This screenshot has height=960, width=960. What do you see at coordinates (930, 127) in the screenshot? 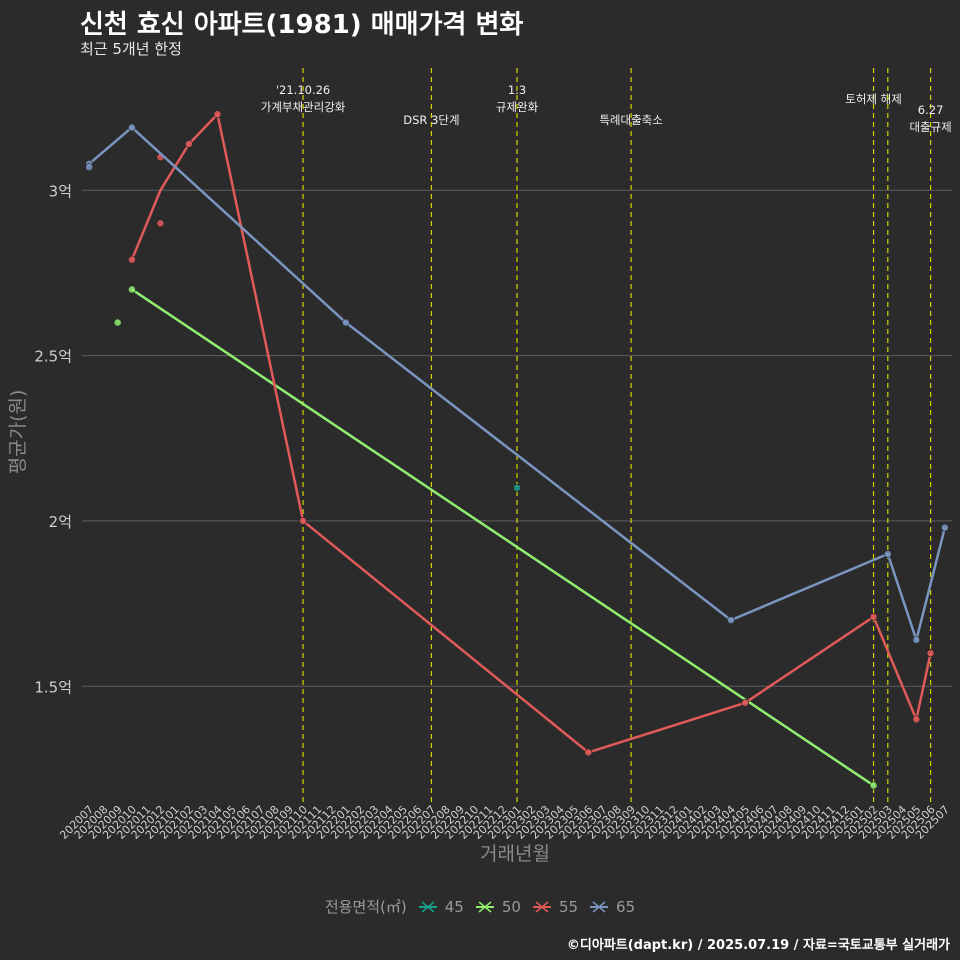
I see `event-annotation-label: 대출규제` at bounding box center [930, 127].